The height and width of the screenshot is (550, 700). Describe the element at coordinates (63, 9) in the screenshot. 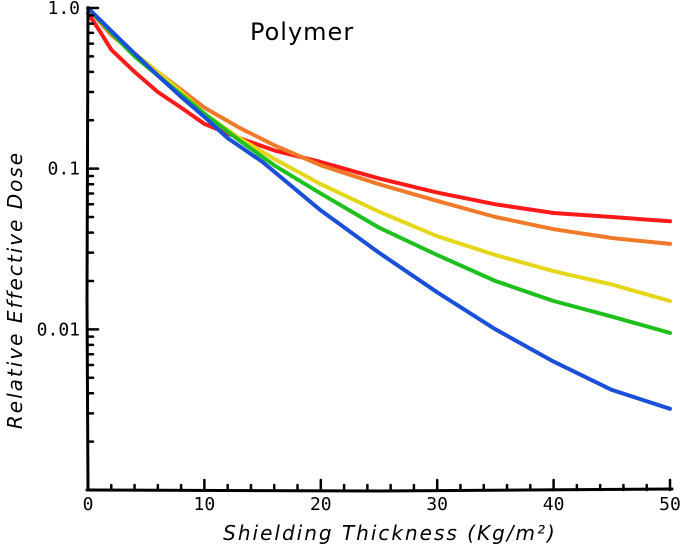

I see `y-tick-label: 1.0` at that location.